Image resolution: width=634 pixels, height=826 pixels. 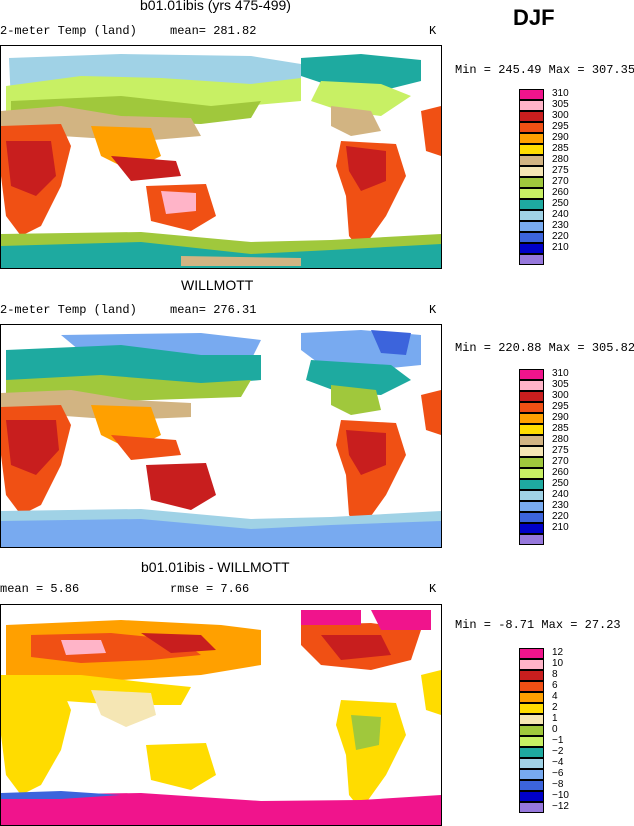 What do you see at coordinates (68, 31) in the screenshot?
I see `panel-1-field-label: 2-meter Temp (land)` at bounding box center [68, 31].